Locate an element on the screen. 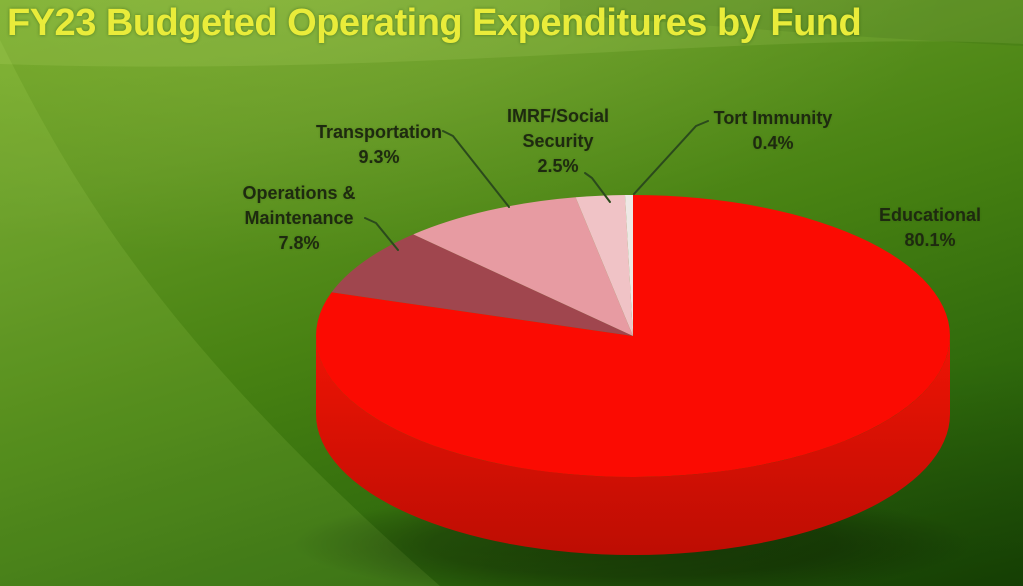 The image size is (1023, 586). leader-tort-immunity is located at coordinates (671, 157).